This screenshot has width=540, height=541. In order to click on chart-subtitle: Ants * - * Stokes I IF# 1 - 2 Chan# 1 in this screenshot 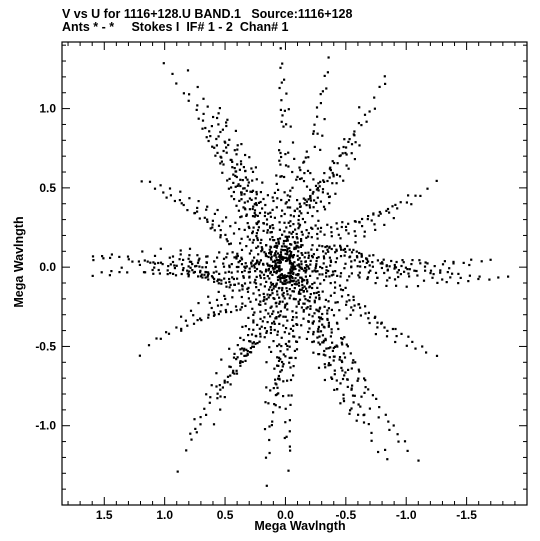, I will do `click(175, 27)`.